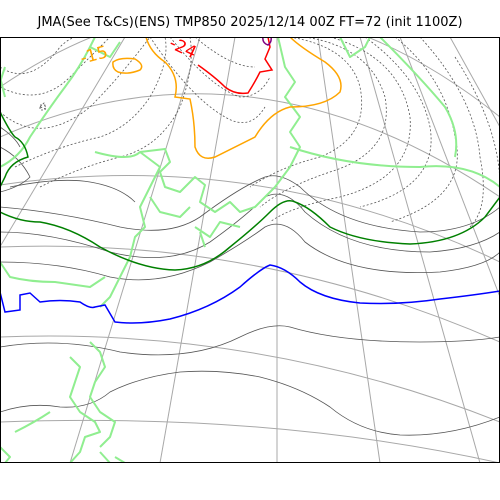 Image resolution: width=500 pixels, height=500 pixels. What do you see at coordinates (250, 294) in the screenshot?
I see `isotherm-minus6` at bounding box center [250, 294].